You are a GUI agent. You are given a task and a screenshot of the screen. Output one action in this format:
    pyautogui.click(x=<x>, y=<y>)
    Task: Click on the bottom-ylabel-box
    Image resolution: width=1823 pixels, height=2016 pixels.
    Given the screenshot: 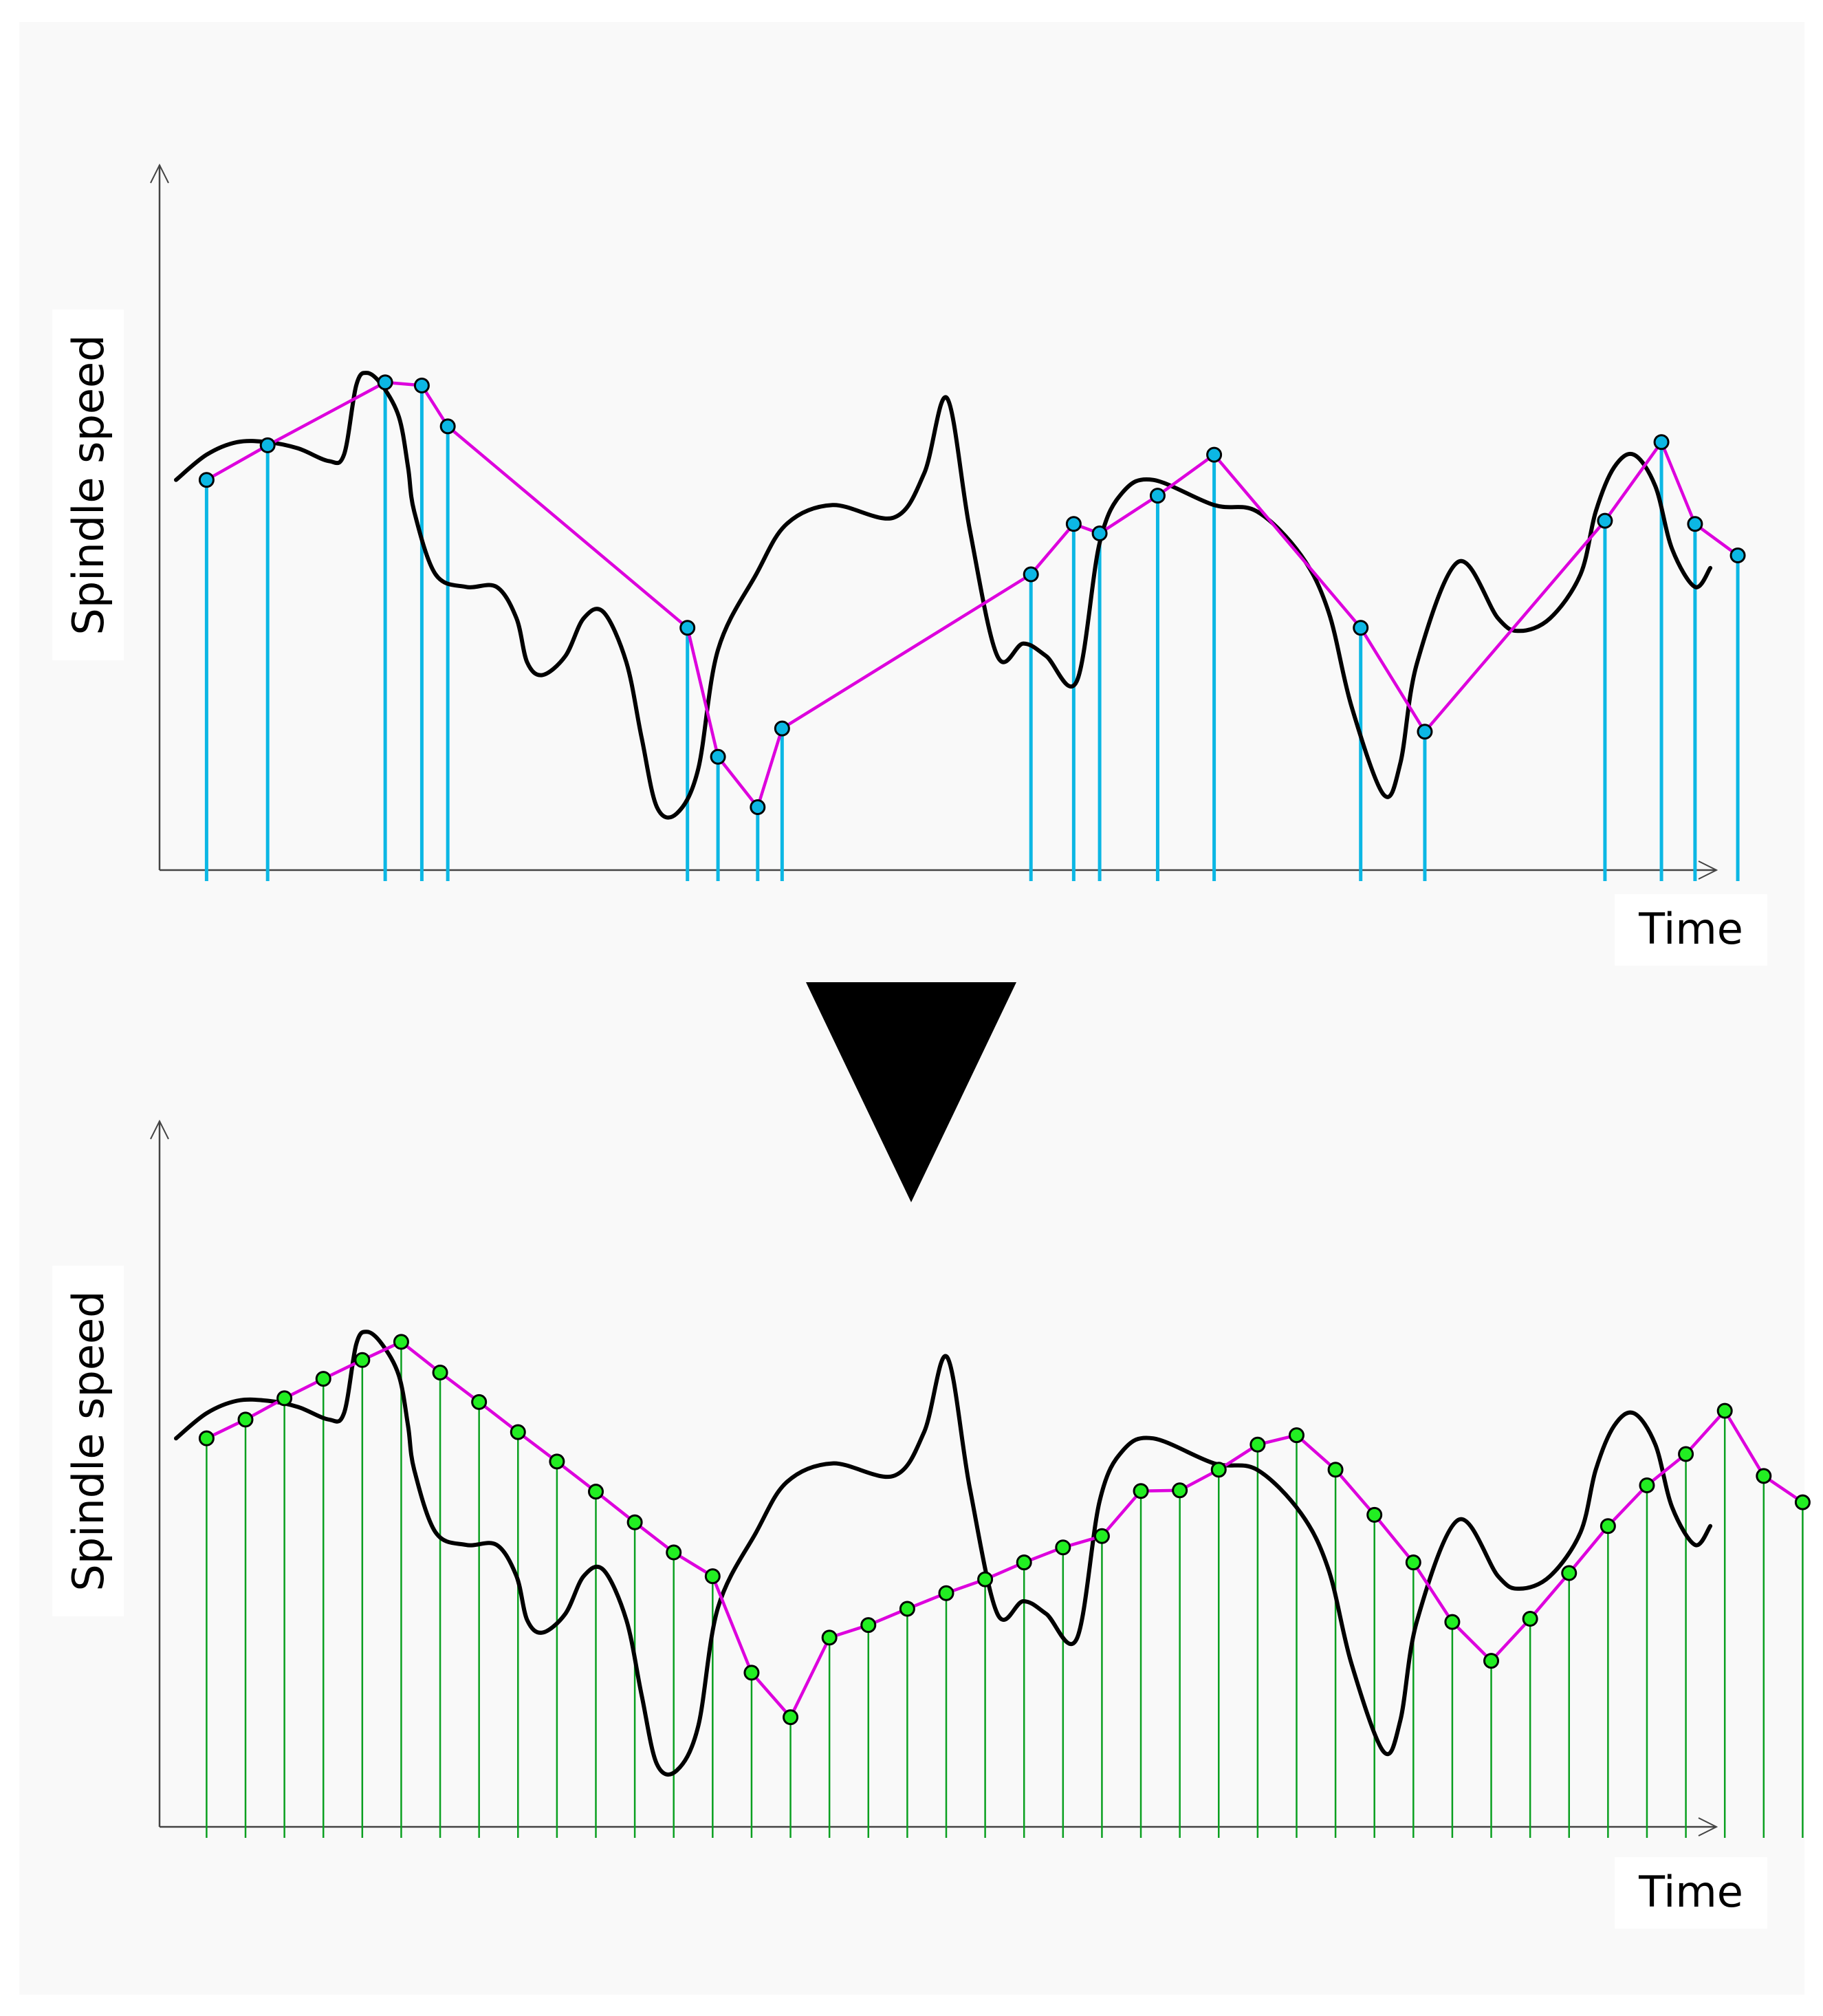 What is the action you would take?
    pyautogui.click(x=88, y=1441)
    